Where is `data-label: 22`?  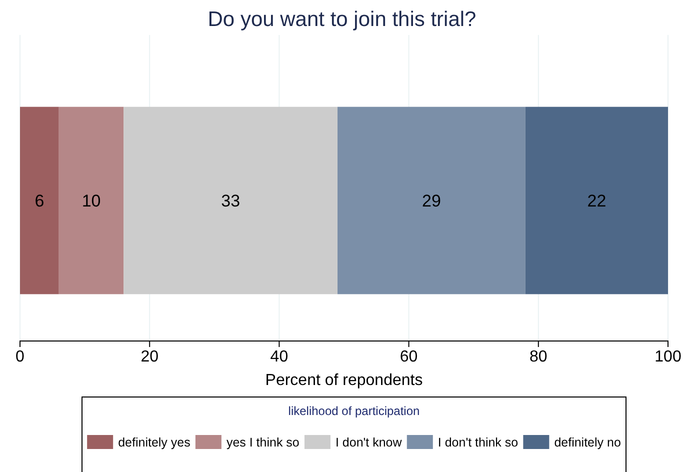 data-label: 22 is located at coordinates (596, 200).